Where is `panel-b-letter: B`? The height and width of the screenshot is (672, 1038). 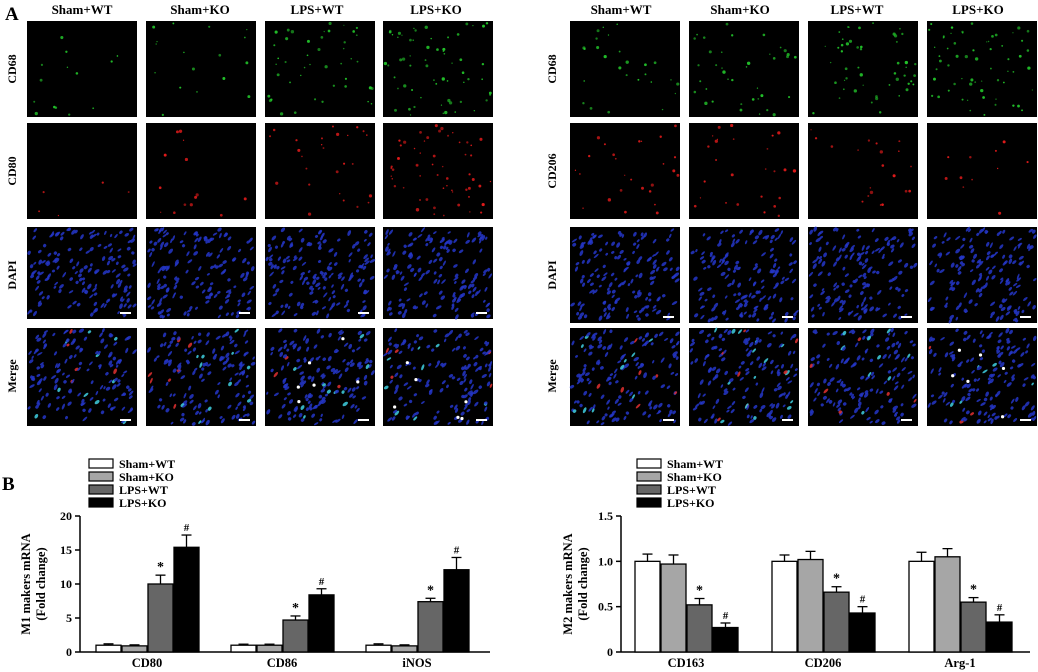 panel-b-letter: B is located at coordinates (8, 484).